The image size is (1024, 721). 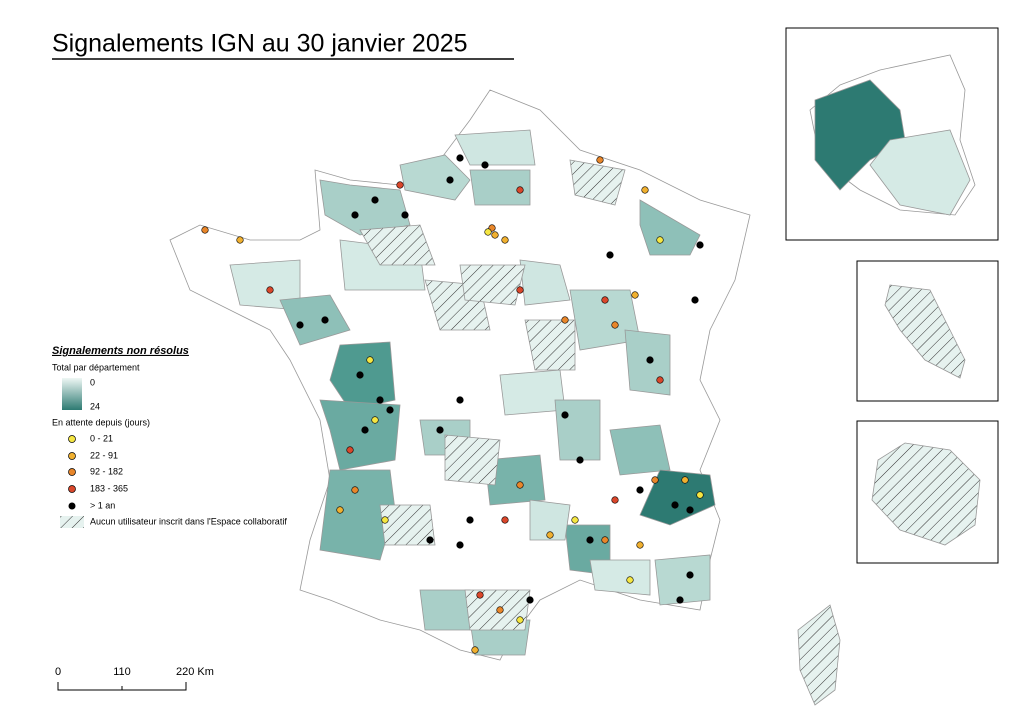 What do you see at coordinates (95, 406) in the screenshot?
I see `gradient-max: 24` at bounding box center [95, 406].